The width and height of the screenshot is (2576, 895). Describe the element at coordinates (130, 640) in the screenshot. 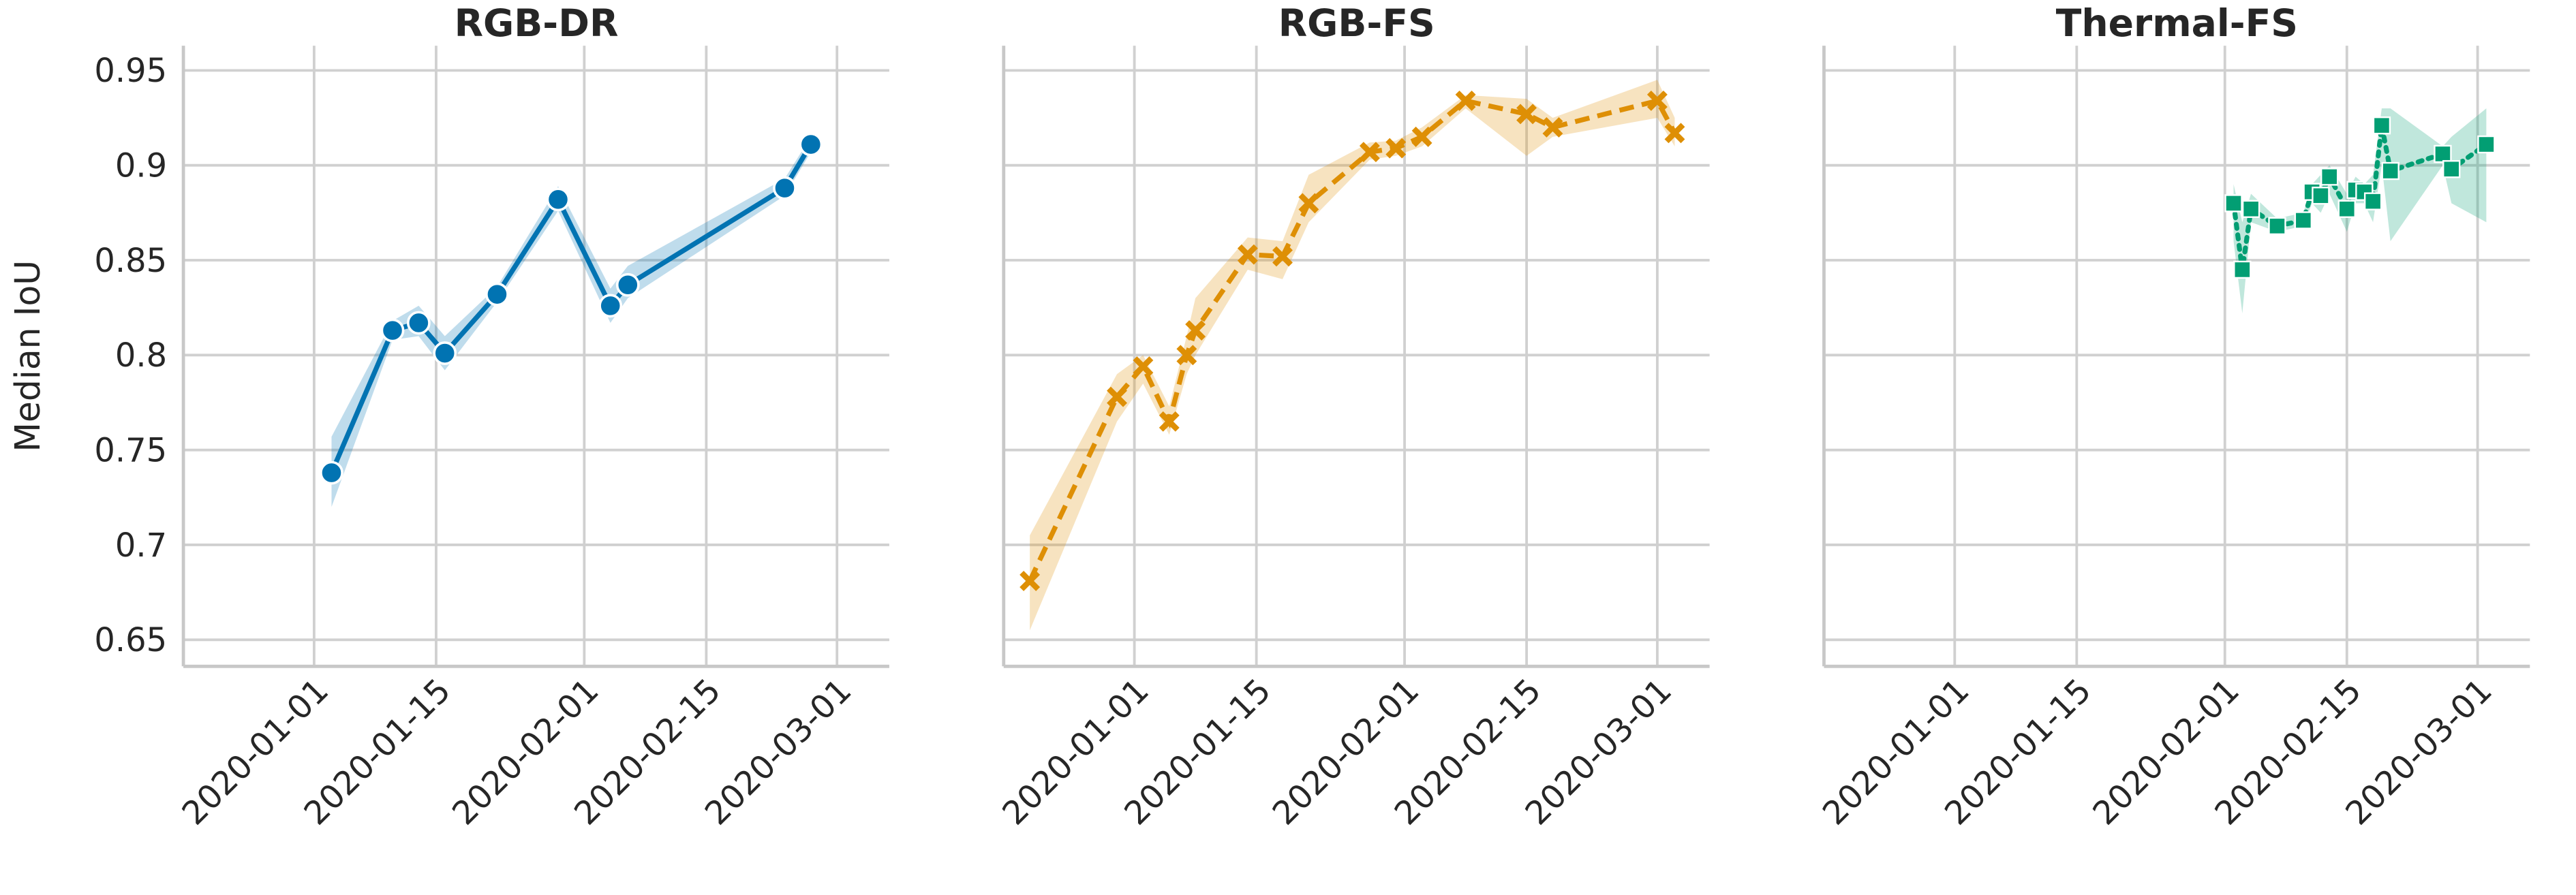

I see `y-tick-label: 0.65` at that location.